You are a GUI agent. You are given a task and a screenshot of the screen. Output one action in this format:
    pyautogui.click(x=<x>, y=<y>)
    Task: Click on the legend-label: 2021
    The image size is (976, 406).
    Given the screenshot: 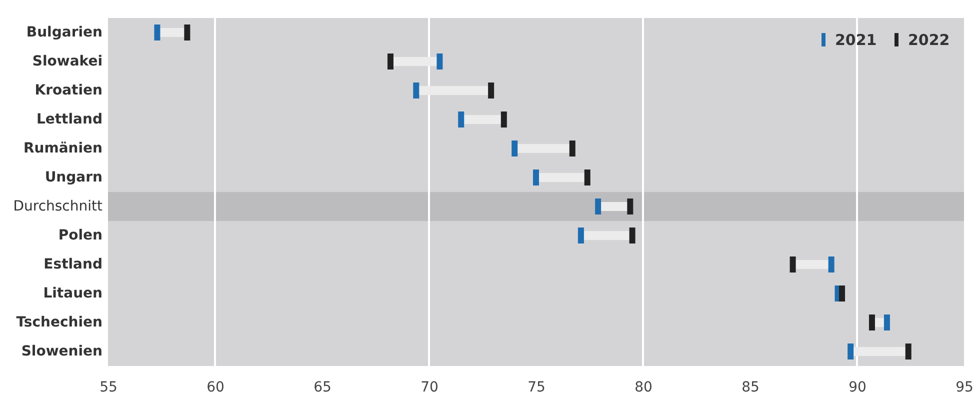 What is the action you would take?
    pyautogui.click(x=856, y=39)
    